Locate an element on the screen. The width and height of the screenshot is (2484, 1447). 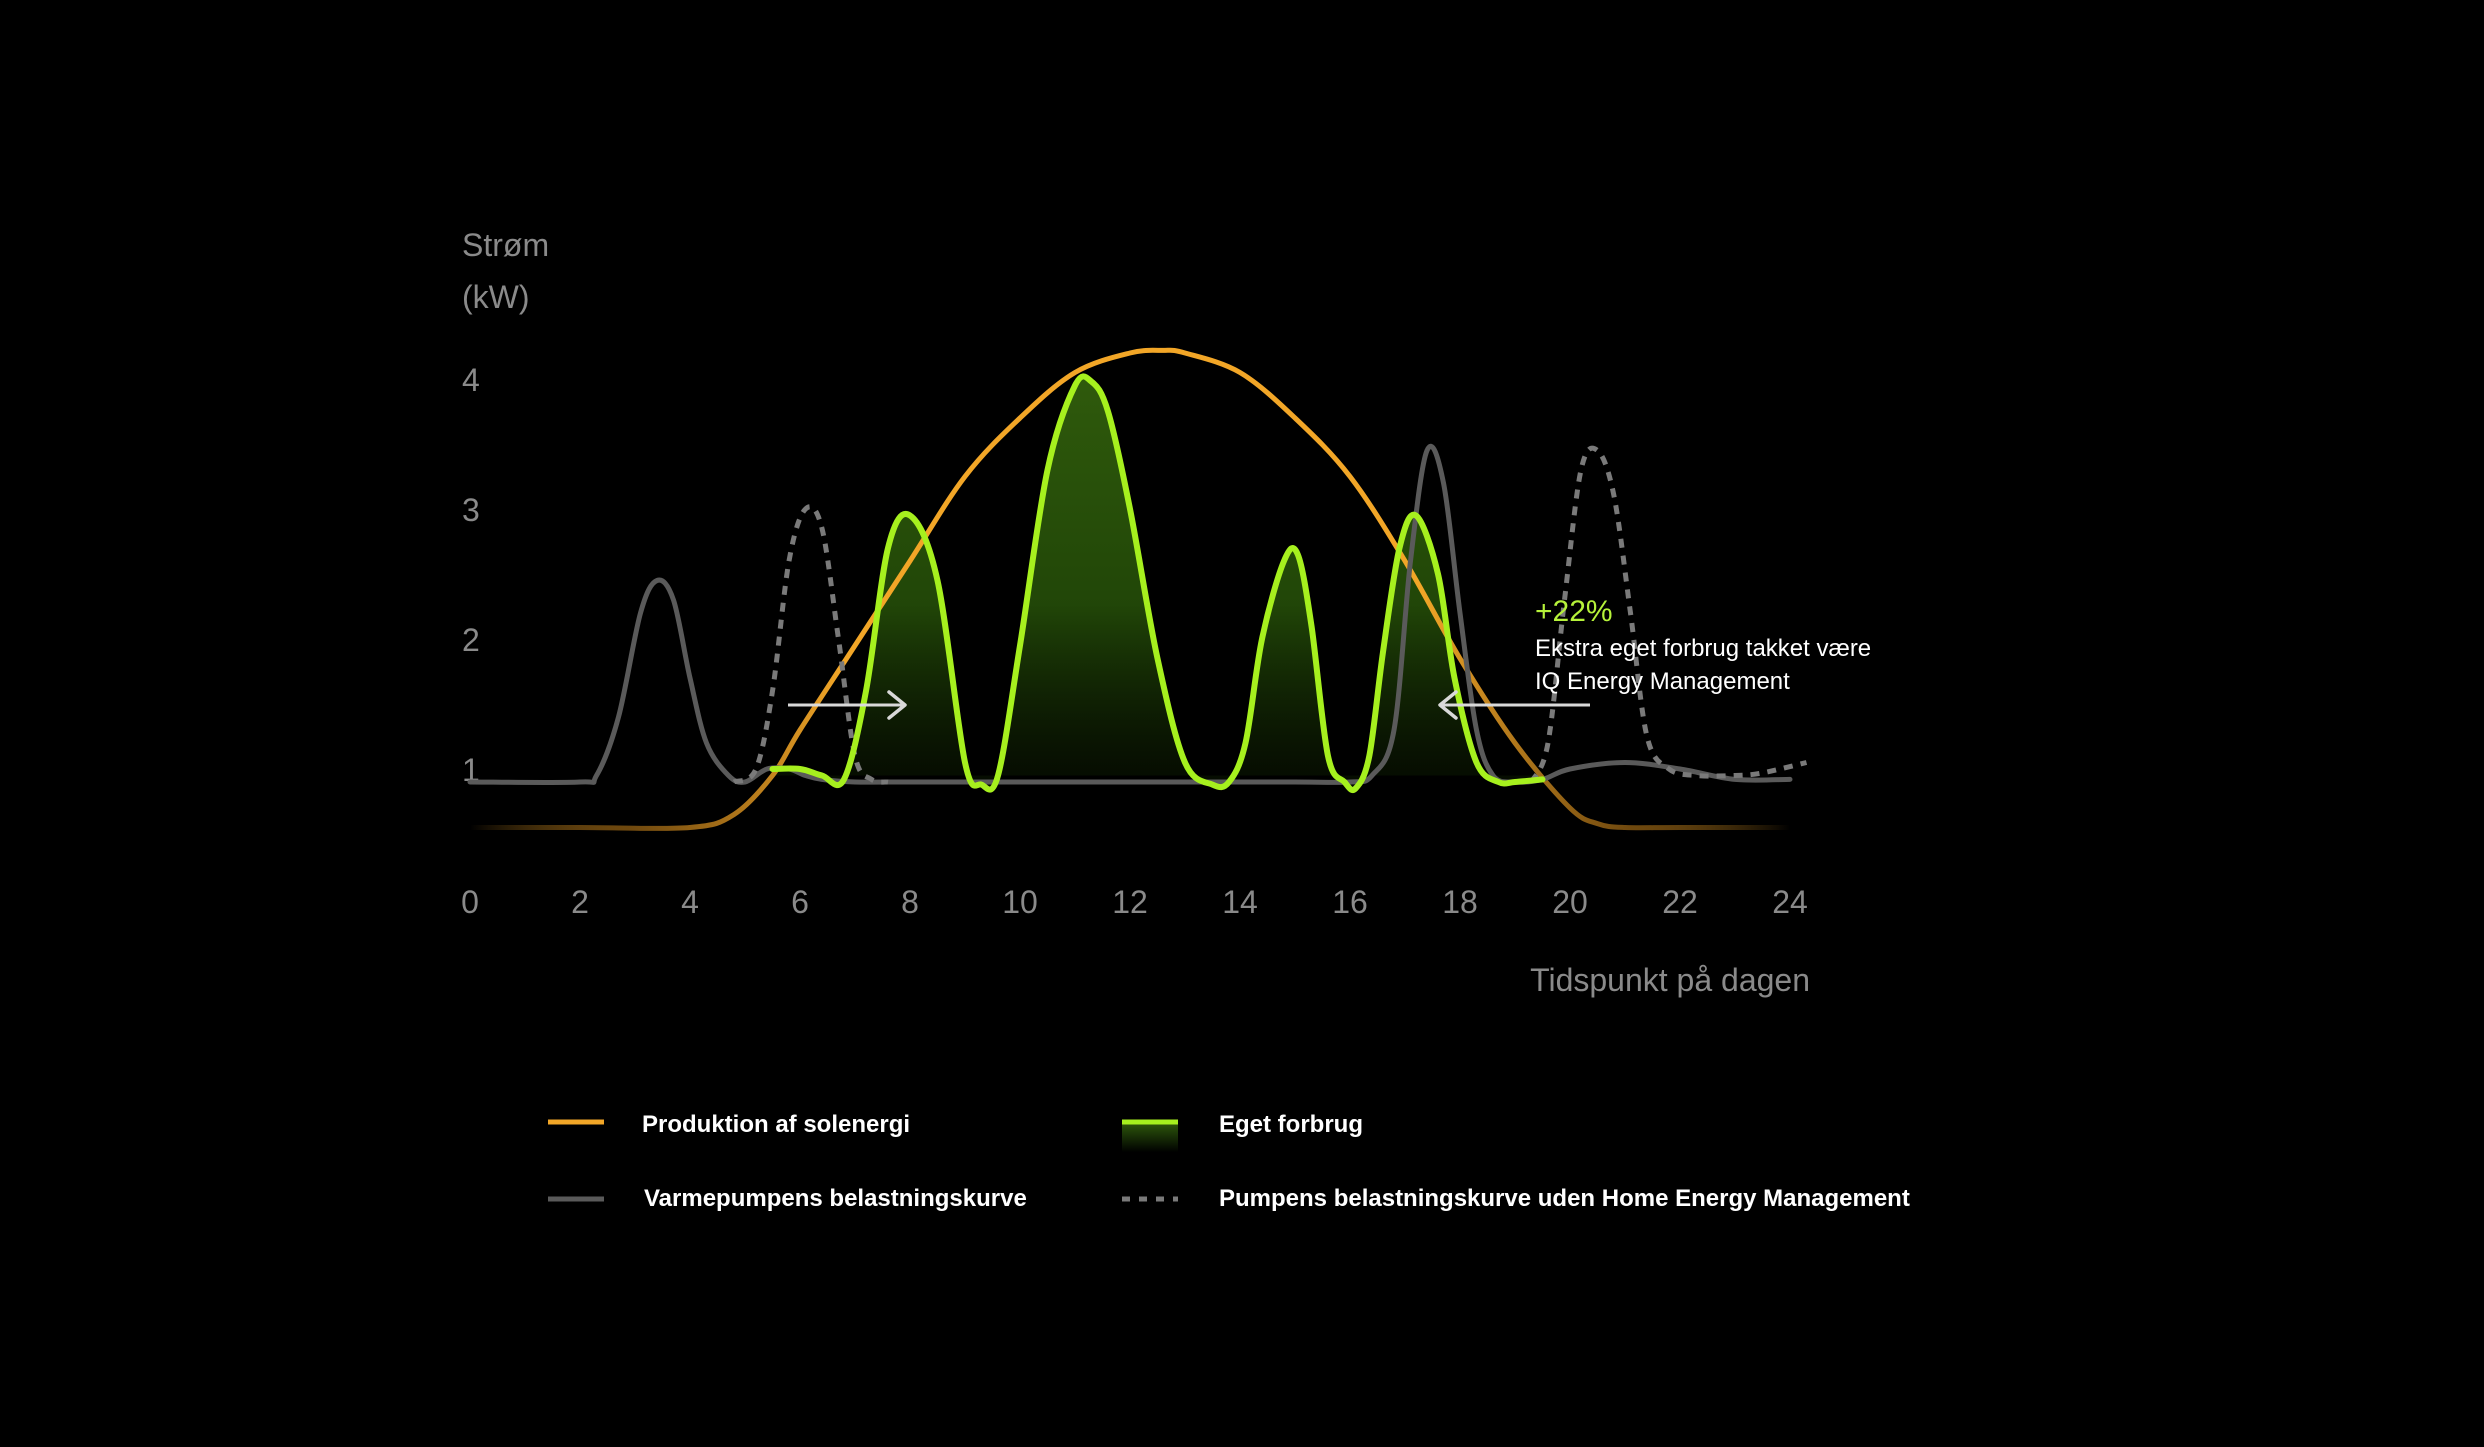
own-consumption-fills is located at coordinates (1157, 583).